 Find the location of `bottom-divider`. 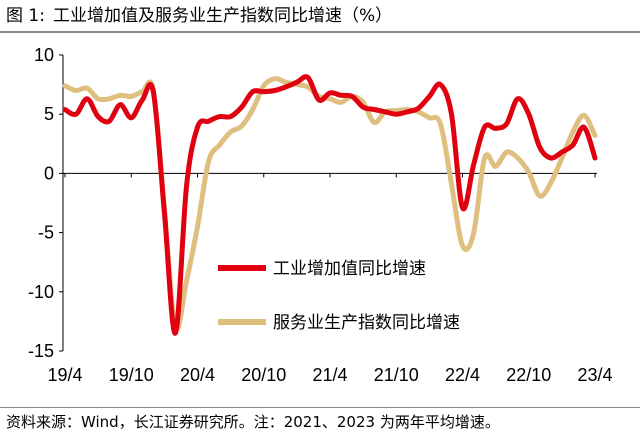

bottom-divider is located at coordinates (320, 407).